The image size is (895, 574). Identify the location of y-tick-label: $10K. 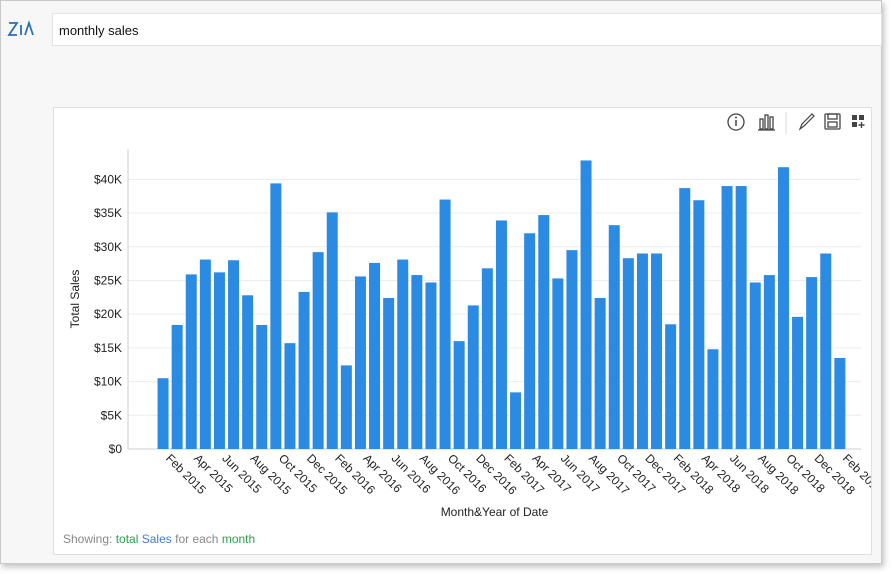
(108, 382).